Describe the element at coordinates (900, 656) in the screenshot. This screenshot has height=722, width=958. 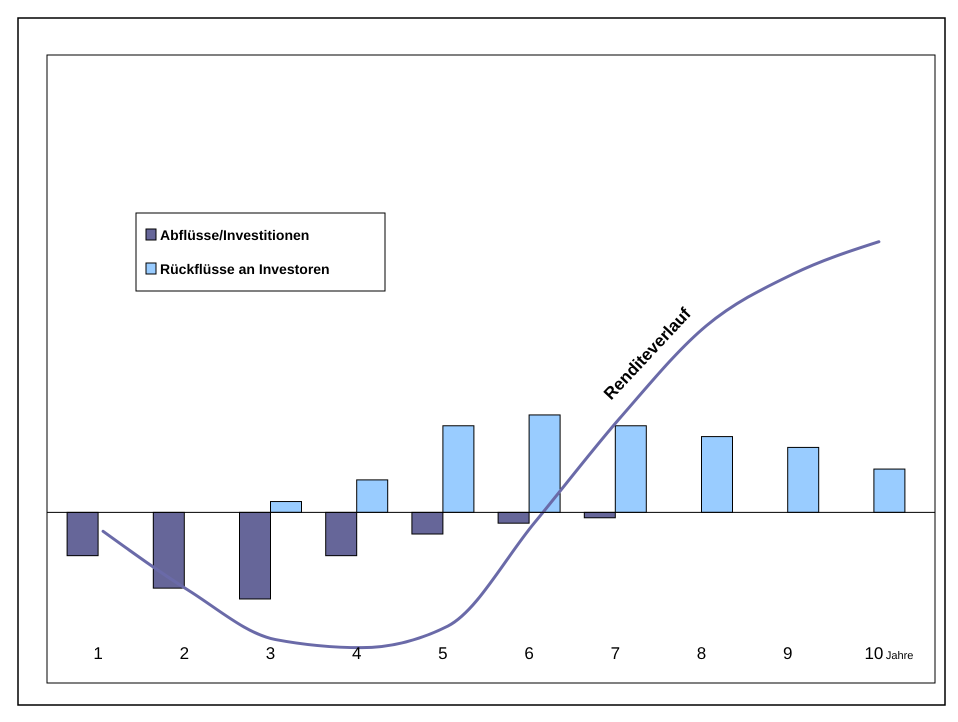
I see `x-axis-title: Jahre` at that location.